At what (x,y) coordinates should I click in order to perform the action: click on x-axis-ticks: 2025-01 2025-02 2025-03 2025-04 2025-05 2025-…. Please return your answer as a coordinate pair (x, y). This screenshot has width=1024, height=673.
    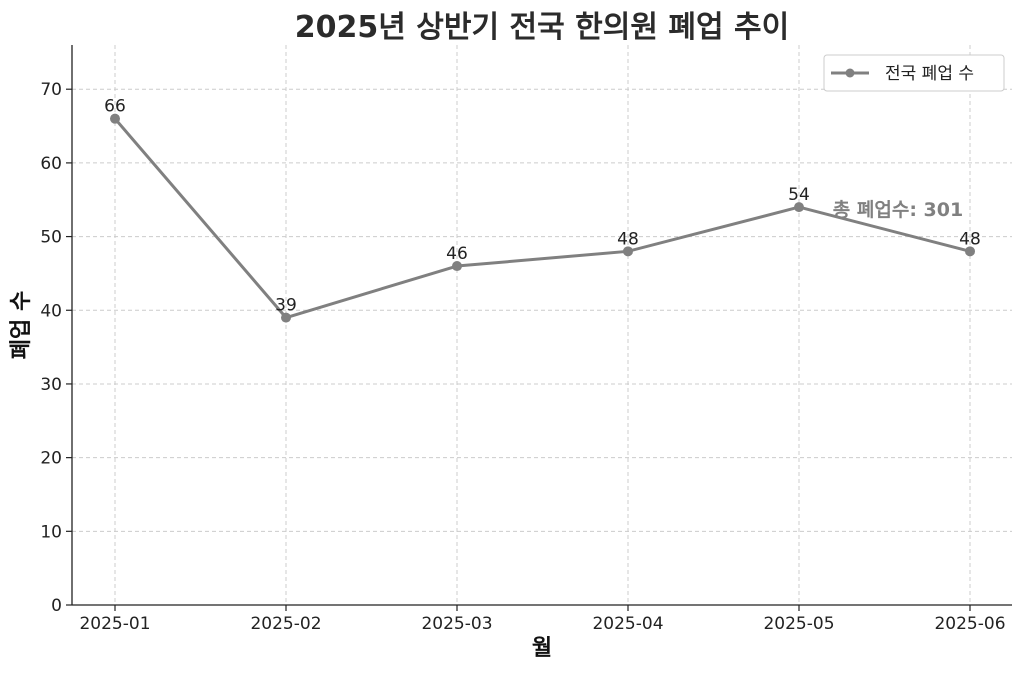
    Looking at the image, I should click on (542, 619).